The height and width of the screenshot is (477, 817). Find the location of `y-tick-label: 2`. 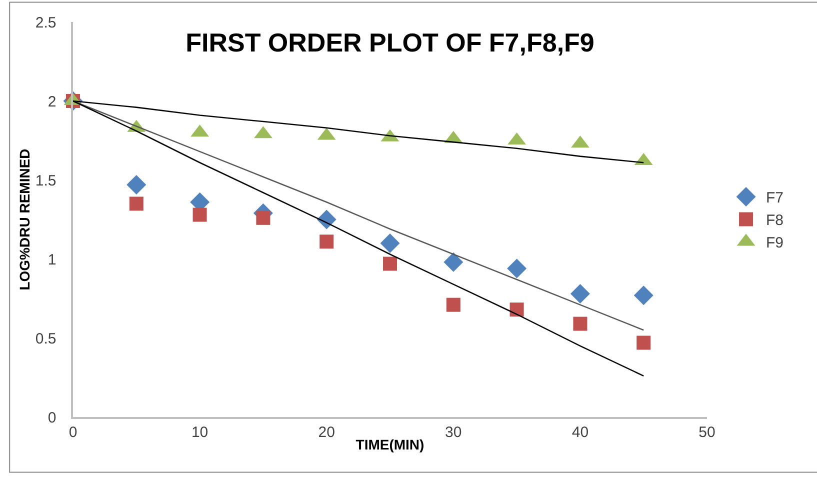

y-tick-label: 2 is located at coordinates (52, 101).